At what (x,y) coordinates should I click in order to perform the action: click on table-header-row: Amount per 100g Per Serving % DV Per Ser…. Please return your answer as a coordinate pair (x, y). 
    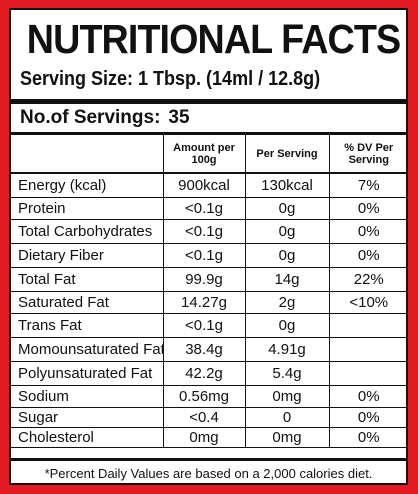
    Looking at the image, I should click on (209, 154).